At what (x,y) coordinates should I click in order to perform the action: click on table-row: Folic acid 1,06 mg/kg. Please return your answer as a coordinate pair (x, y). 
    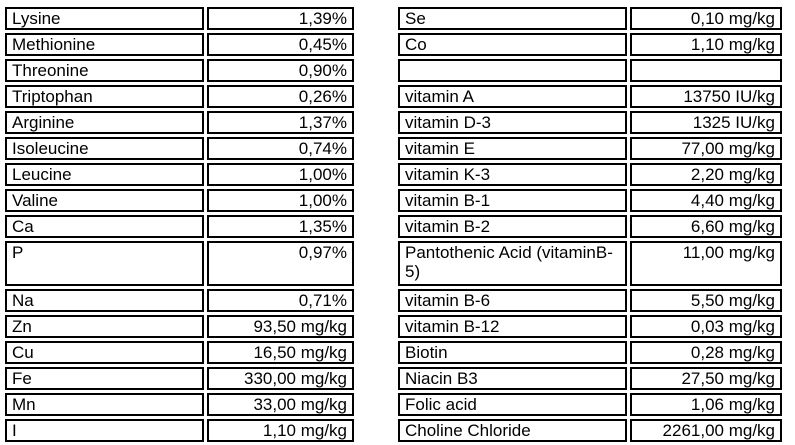
    Looking at the image, I should click on (590, 404).